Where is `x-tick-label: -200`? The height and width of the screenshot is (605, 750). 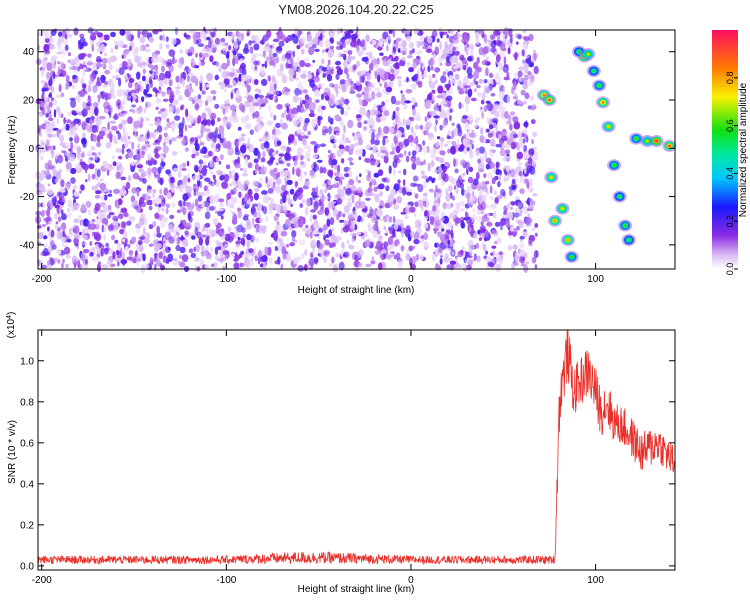
x-tick-label: -200 is located at coordinates (42, 279).